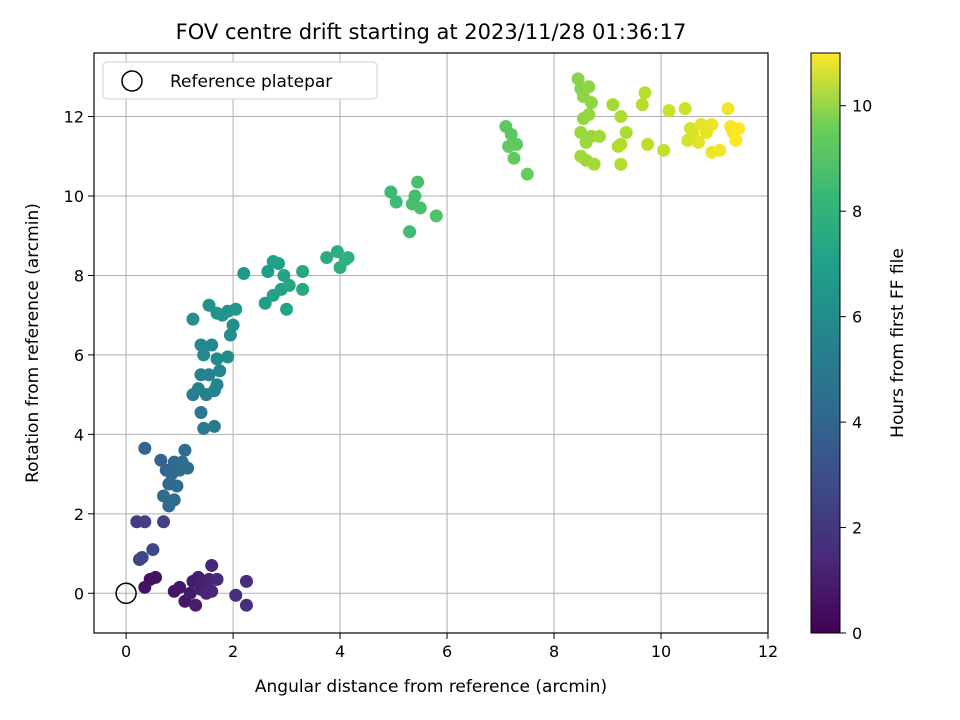 The image size is (960, 720). What do you see at coordinates (898, 343) in the screenshot?
I see `colorbar-label: Hours from first FF file` at bounding box center [898, 343].